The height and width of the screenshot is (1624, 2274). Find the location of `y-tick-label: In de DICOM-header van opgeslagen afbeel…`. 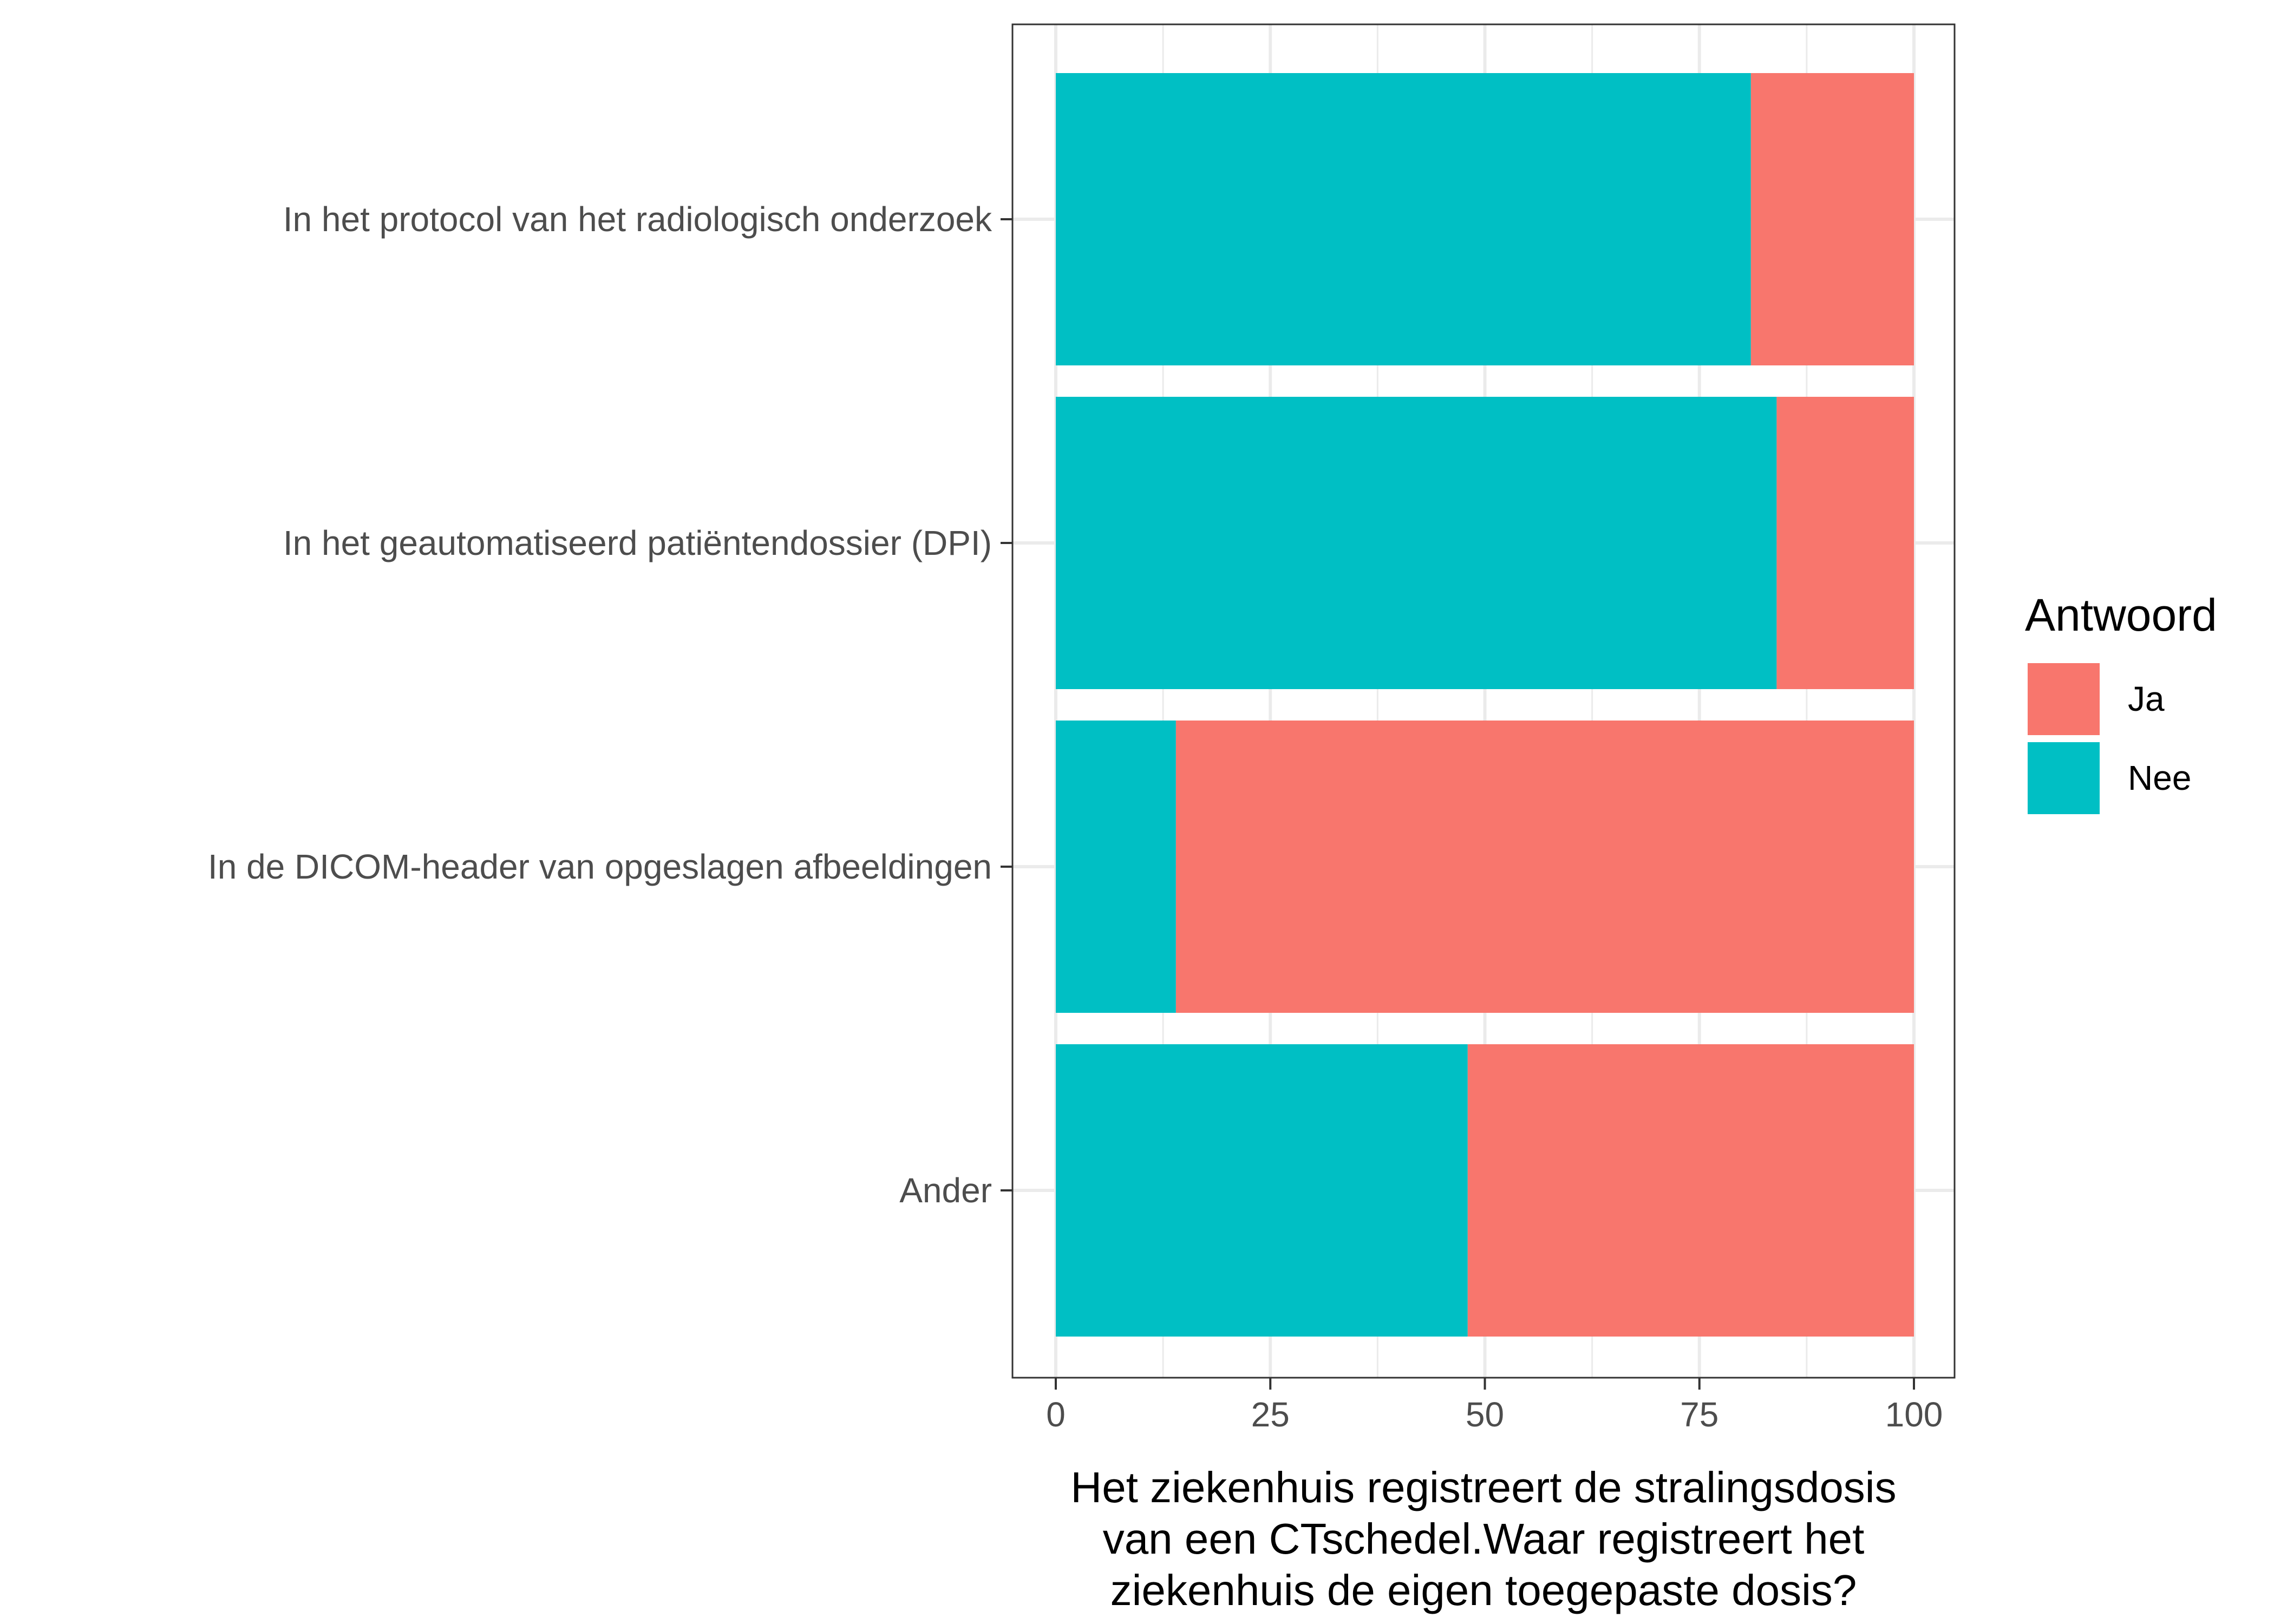

y-tick-label: In de DICOM-header van opgeslagen afbeel… is located at coordinates (600, 866).